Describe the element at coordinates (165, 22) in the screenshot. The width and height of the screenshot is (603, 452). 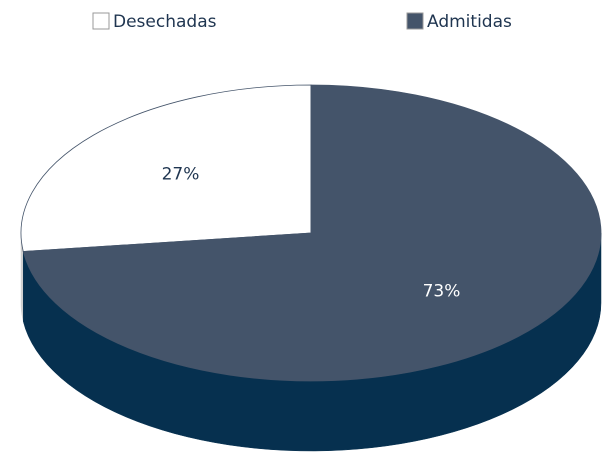
I see `legend-label: Desechadas` at that location.